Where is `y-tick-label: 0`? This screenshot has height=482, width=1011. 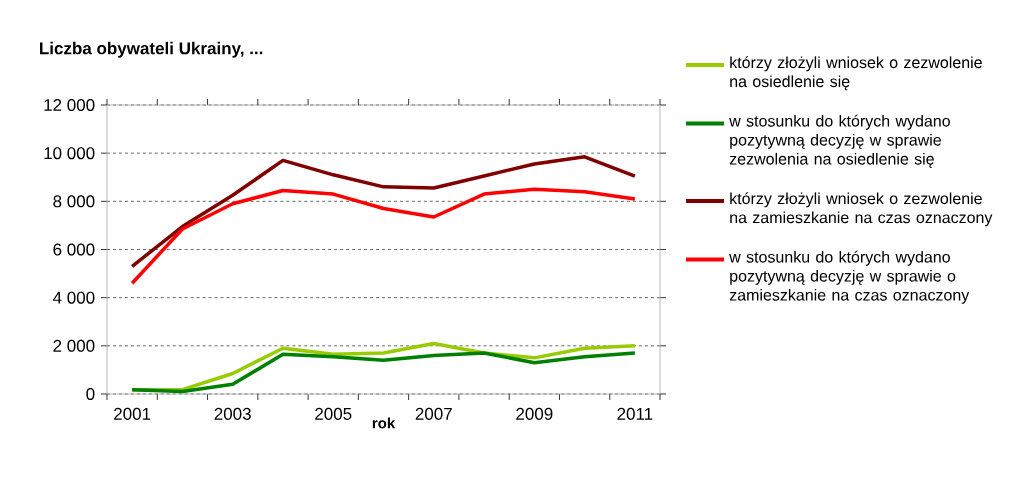
y-tick-label: 0 is located at coordinates (90, 394).